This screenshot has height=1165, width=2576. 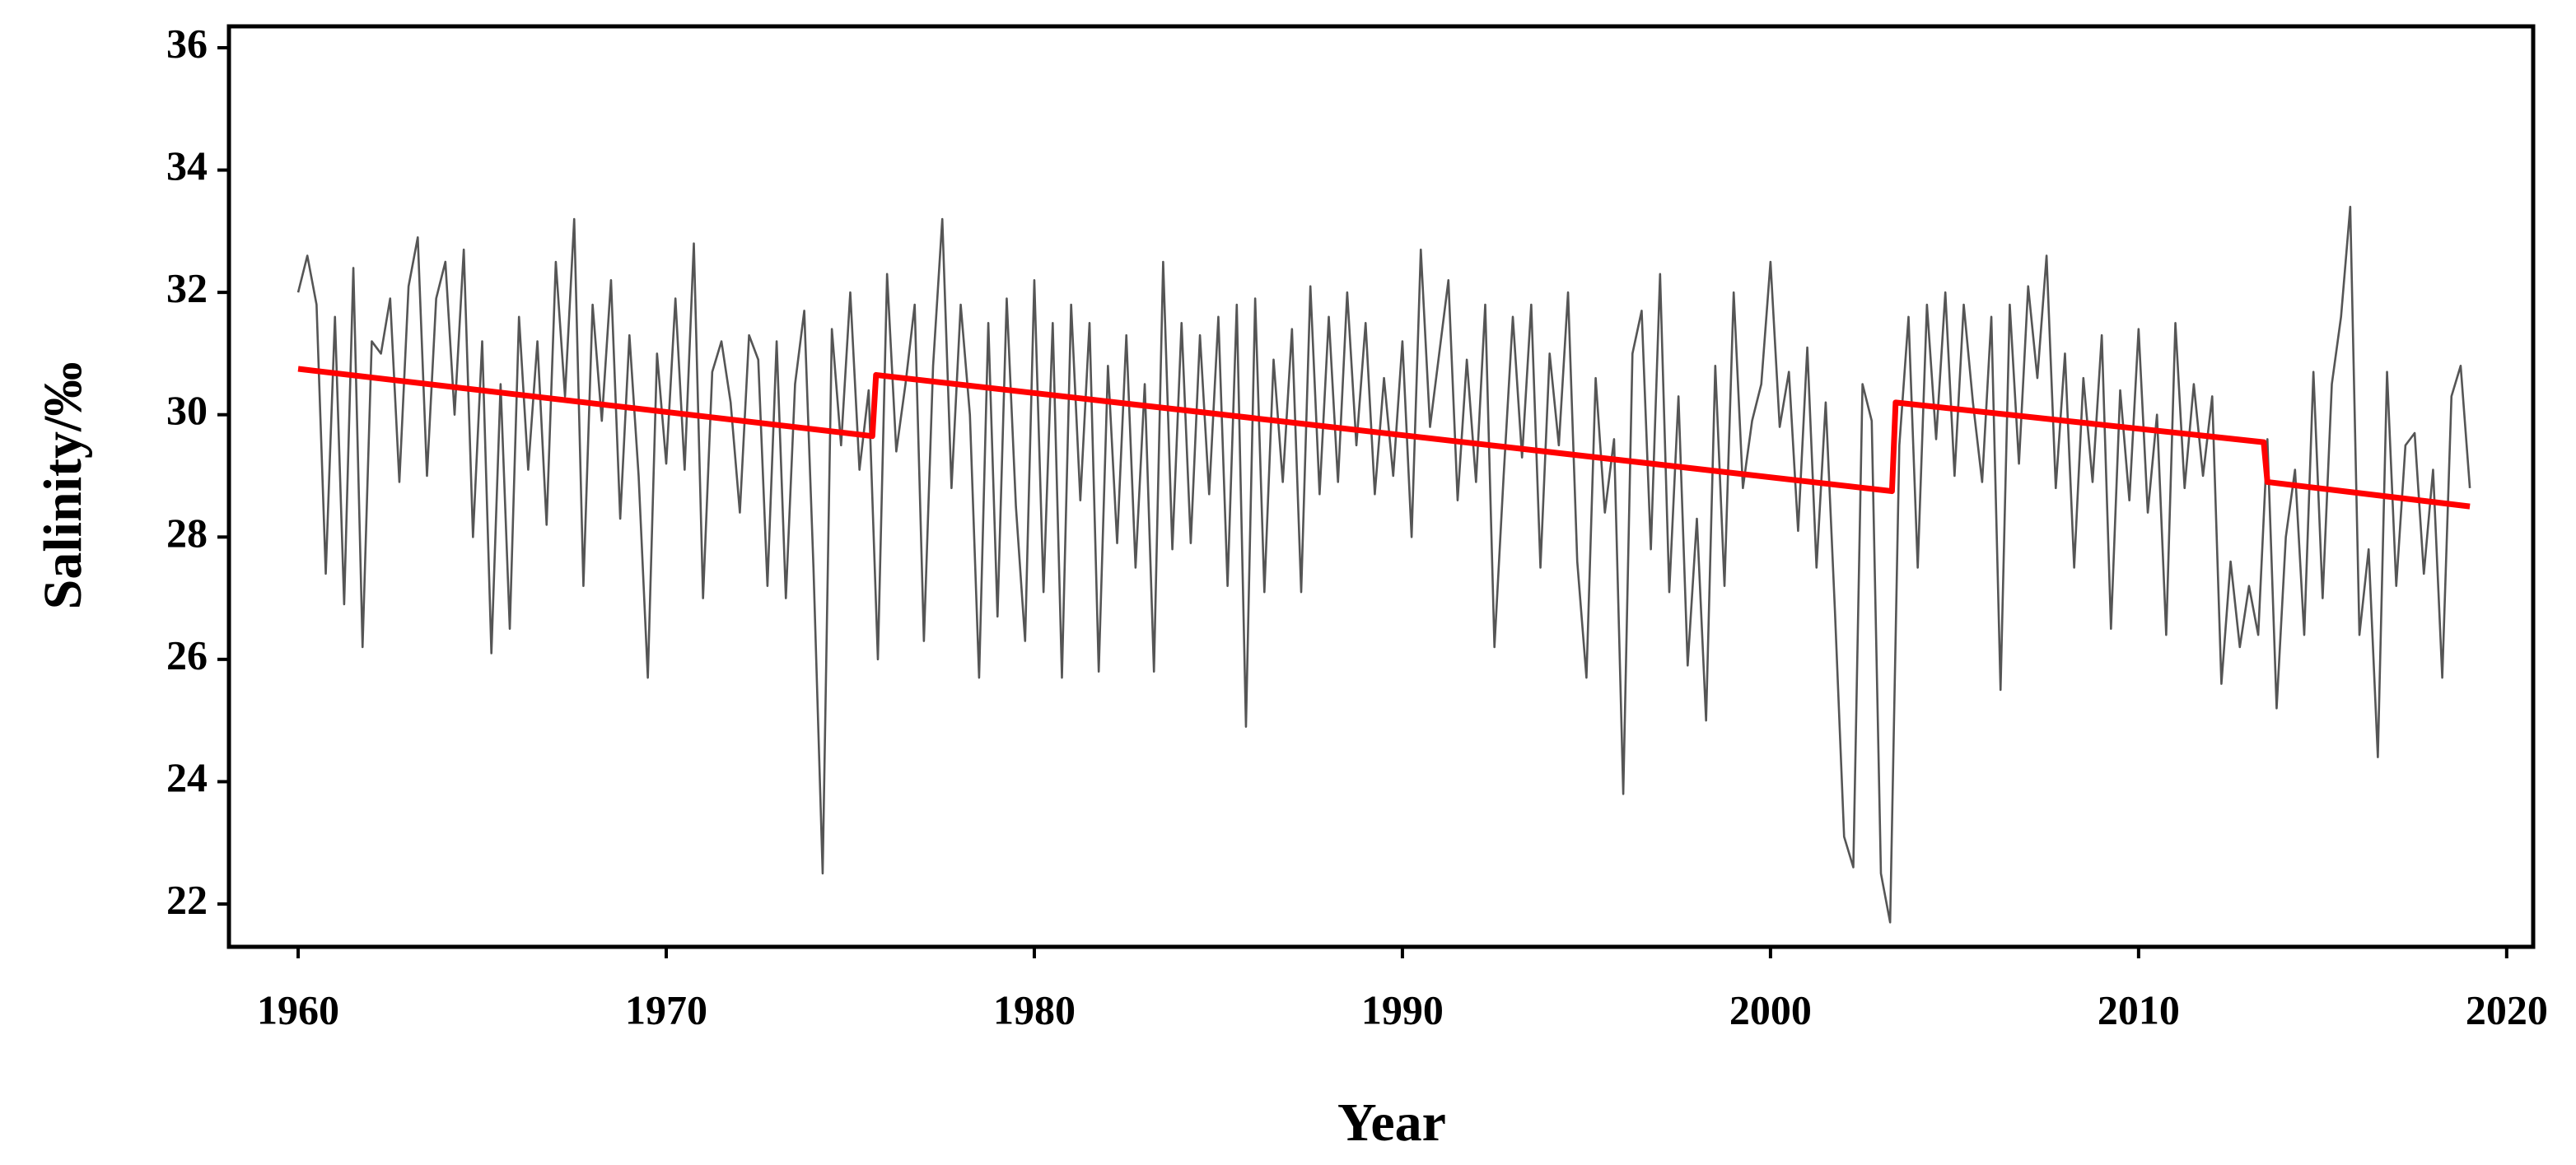 I want to click on y-tick-label: 34, so click(x=187, y=165).